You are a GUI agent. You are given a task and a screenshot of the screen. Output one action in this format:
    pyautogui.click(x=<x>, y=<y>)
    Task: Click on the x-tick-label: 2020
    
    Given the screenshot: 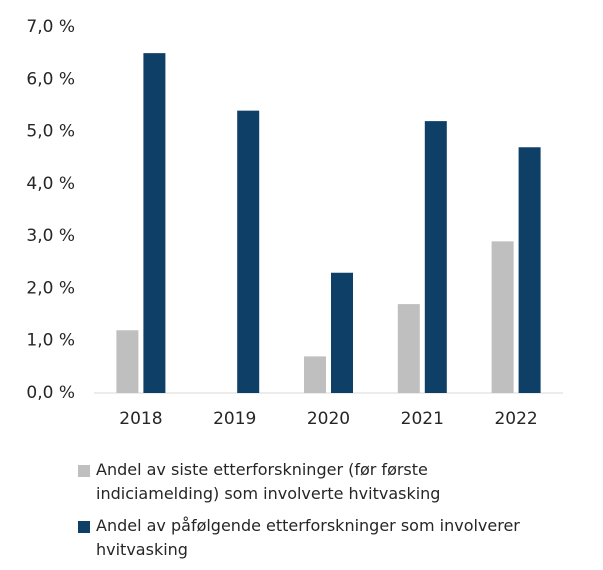 What is the action you would take?
    pyautogui.click(x=328, y=419)
    